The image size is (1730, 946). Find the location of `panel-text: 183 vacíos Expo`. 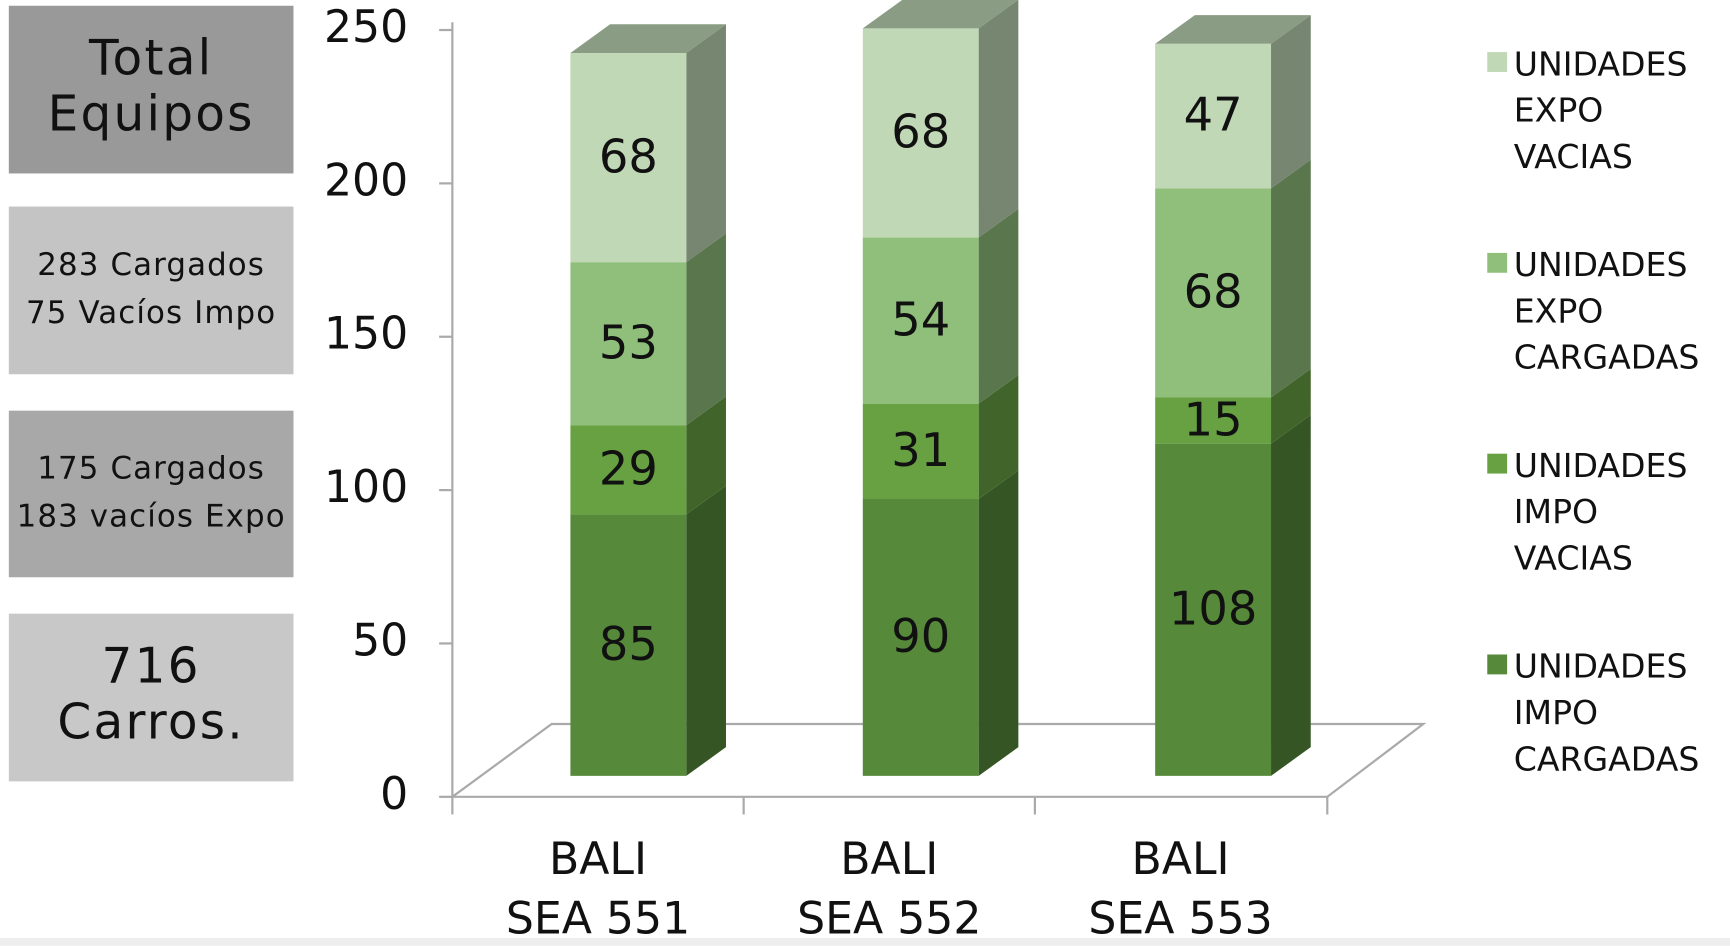

panel-text: 183 vacíos Expo is located at coordinates (151, 516).